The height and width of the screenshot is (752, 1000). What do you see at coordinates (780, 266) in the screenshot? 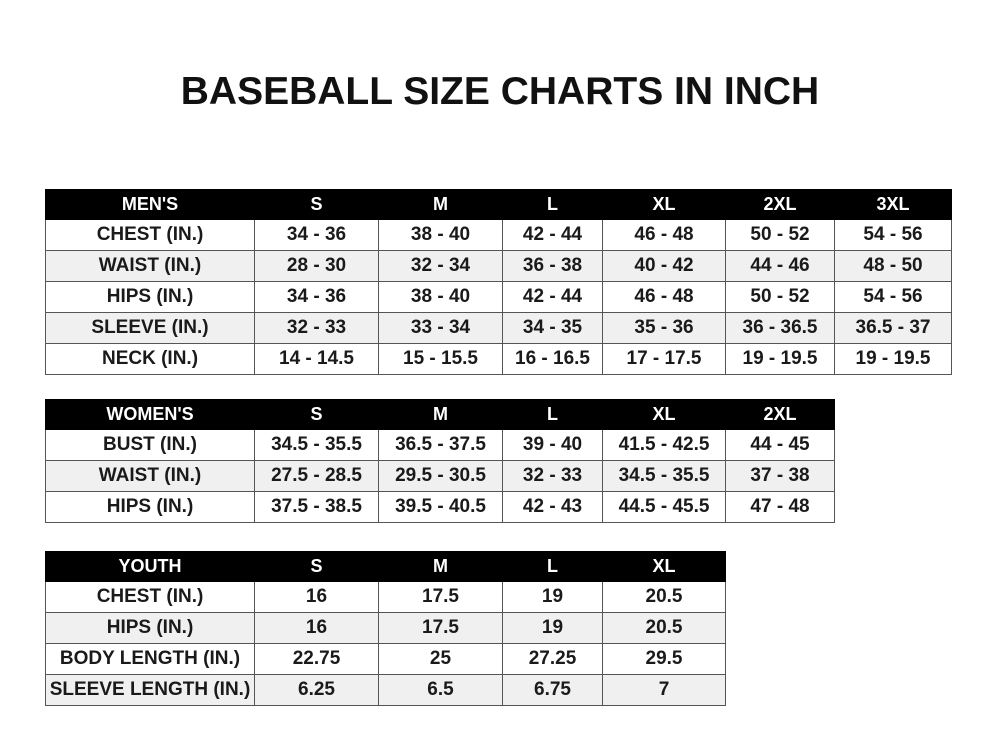
I see `size-value: 44 - 46` at bounding box center [780, 266].